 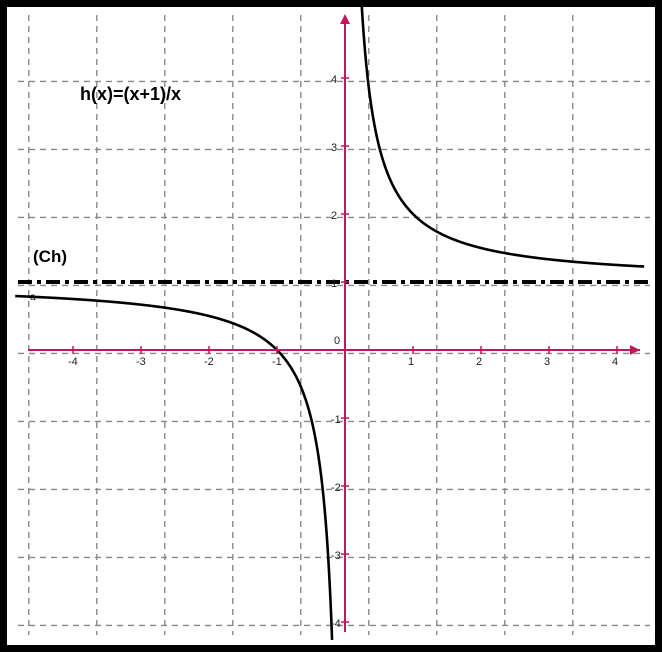 I want to click on x-tick-label: -4, so click(x=73, y=362).